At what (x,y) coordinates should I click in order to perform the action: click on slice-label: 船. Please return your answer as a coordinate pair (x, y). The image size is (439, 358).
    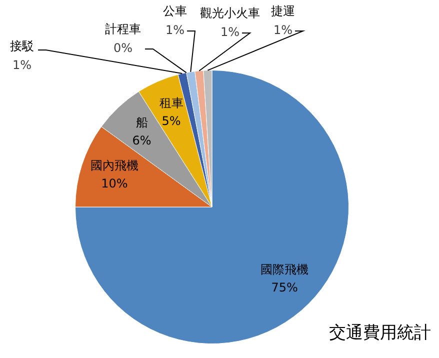
    Looking at the image, I should click on (142, 122).